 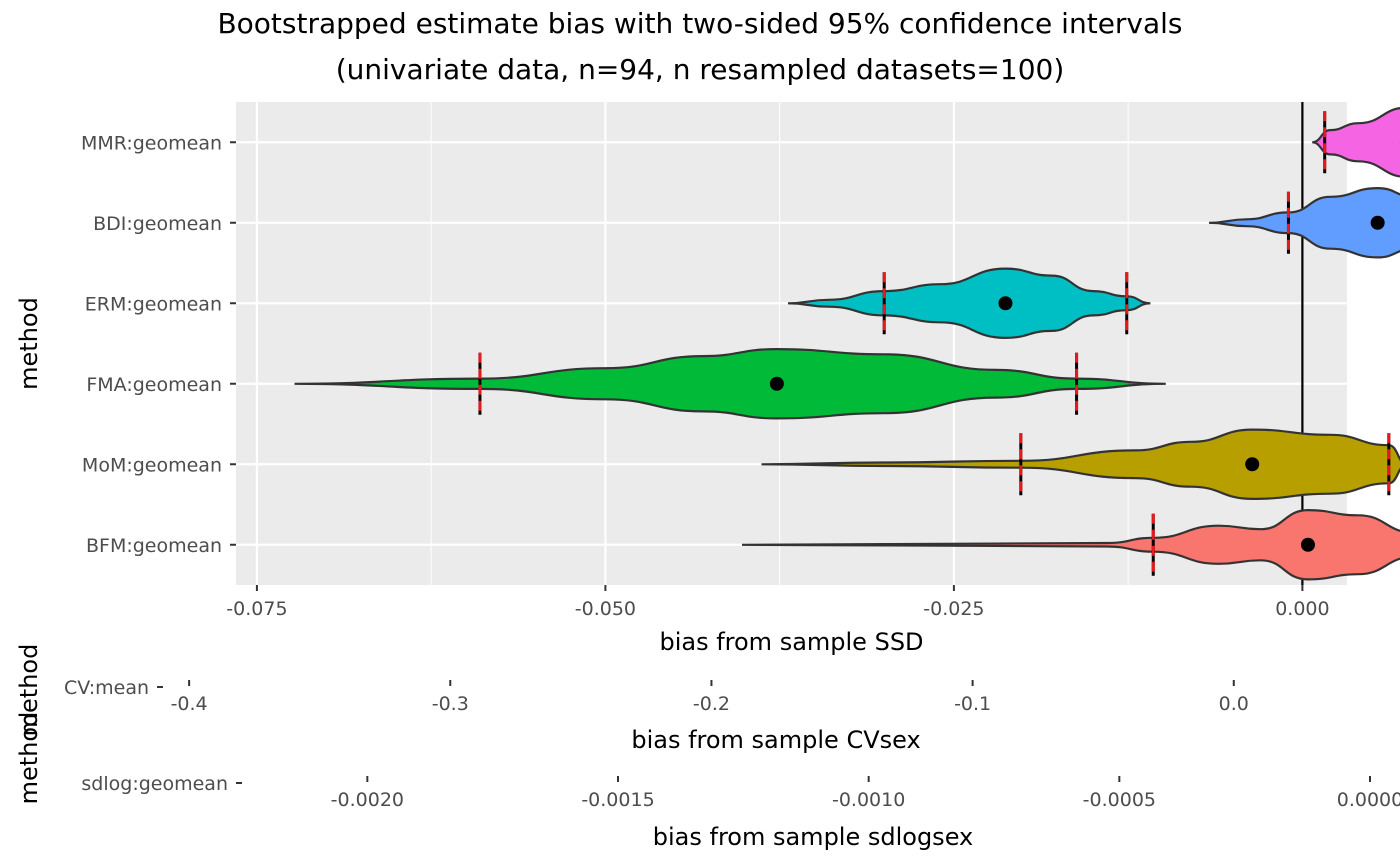 What do you see at coordinates (1005, 303) in the screenshot?
I see `point-estimate-erm-geomean` at bounding box center [1005, 303].